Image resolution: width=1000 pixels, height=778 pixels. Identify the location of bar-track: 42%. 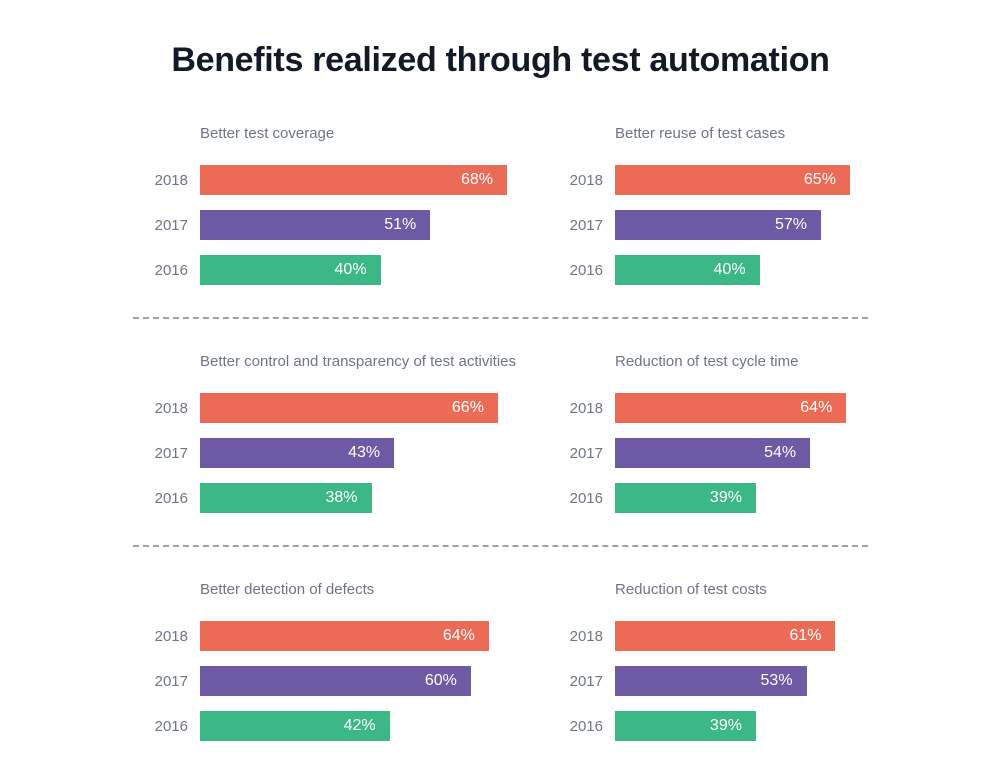
(358, 726).